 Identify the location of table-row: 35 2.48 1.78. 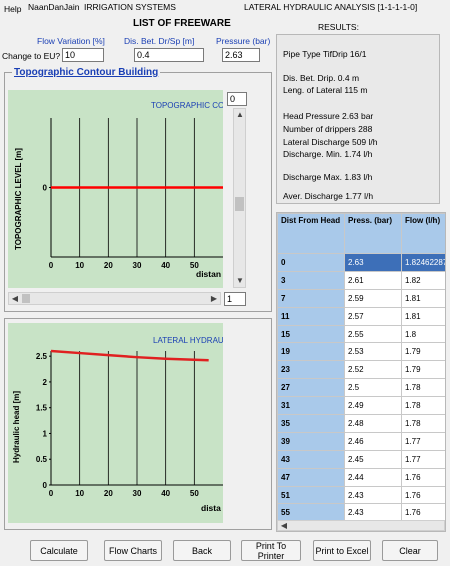
(361, 423).